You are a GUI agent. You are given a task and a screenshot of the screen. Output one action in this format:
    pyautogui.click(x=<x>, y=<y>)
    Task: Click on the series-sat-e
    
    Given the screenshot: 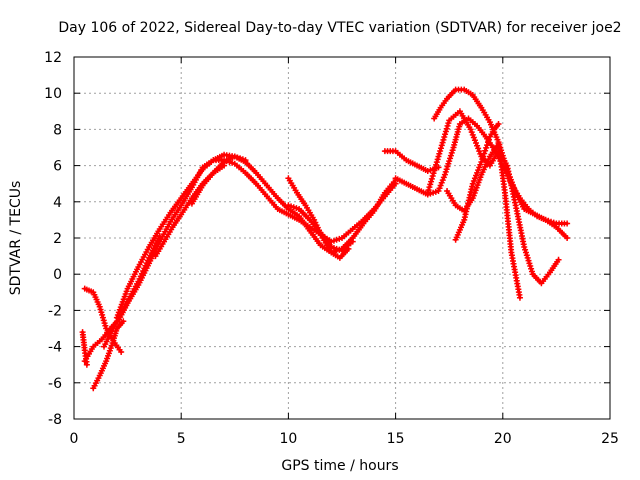 What is the action you would take?
    pyautogui.click(x=132, y=291)
    